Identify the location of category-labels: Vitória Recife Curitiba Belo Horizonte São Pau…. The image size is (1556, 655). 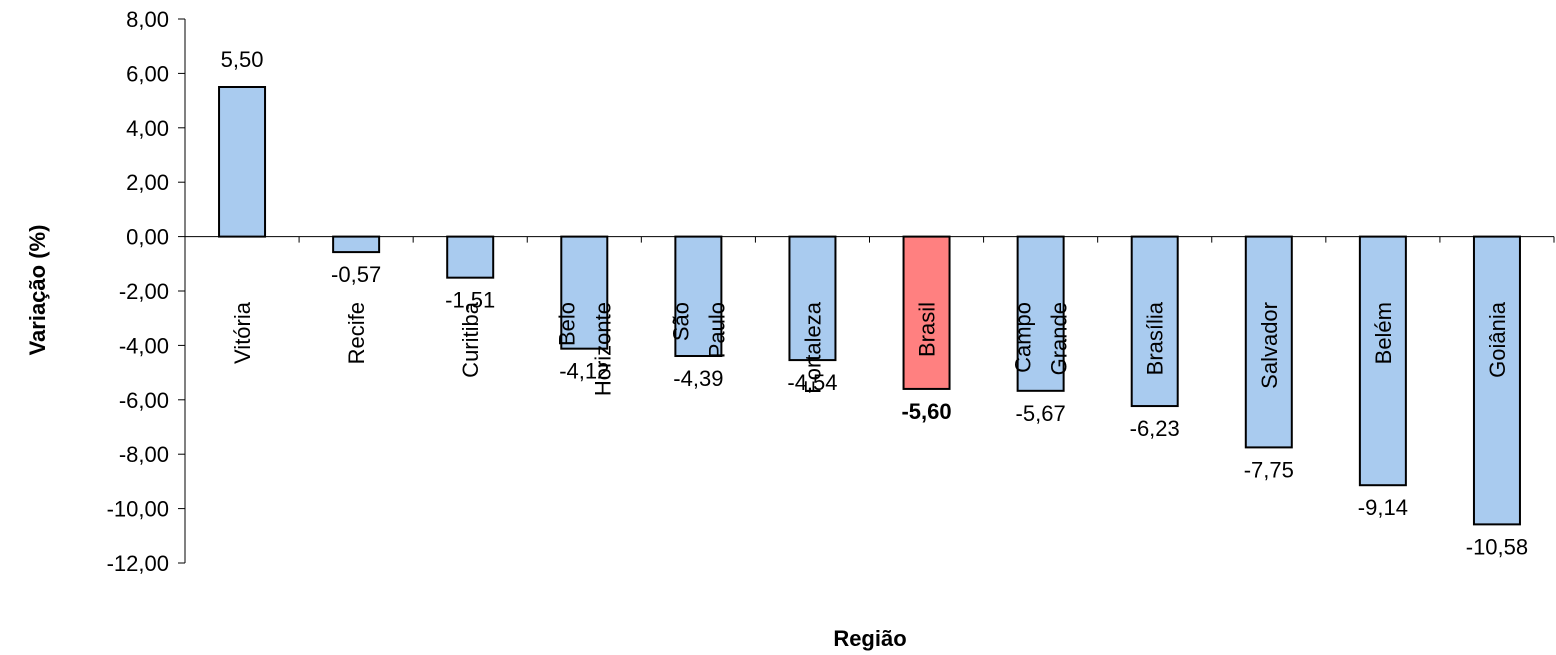
(870, 348).